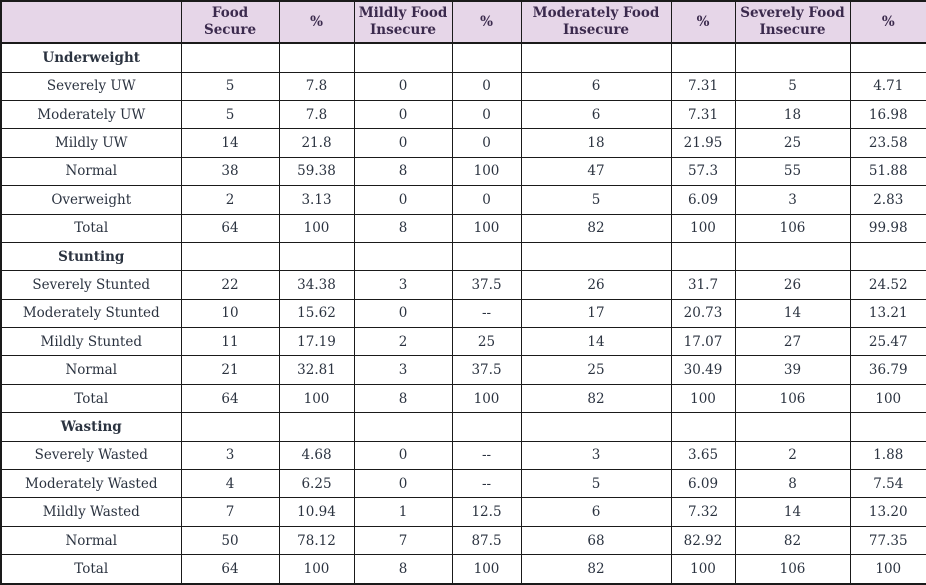 Image resolution: width=926 pixels, height=585 pixels. Describe the element at coordinates (230, 484) in the screenshot. I see `value-cell: 4` at that location.